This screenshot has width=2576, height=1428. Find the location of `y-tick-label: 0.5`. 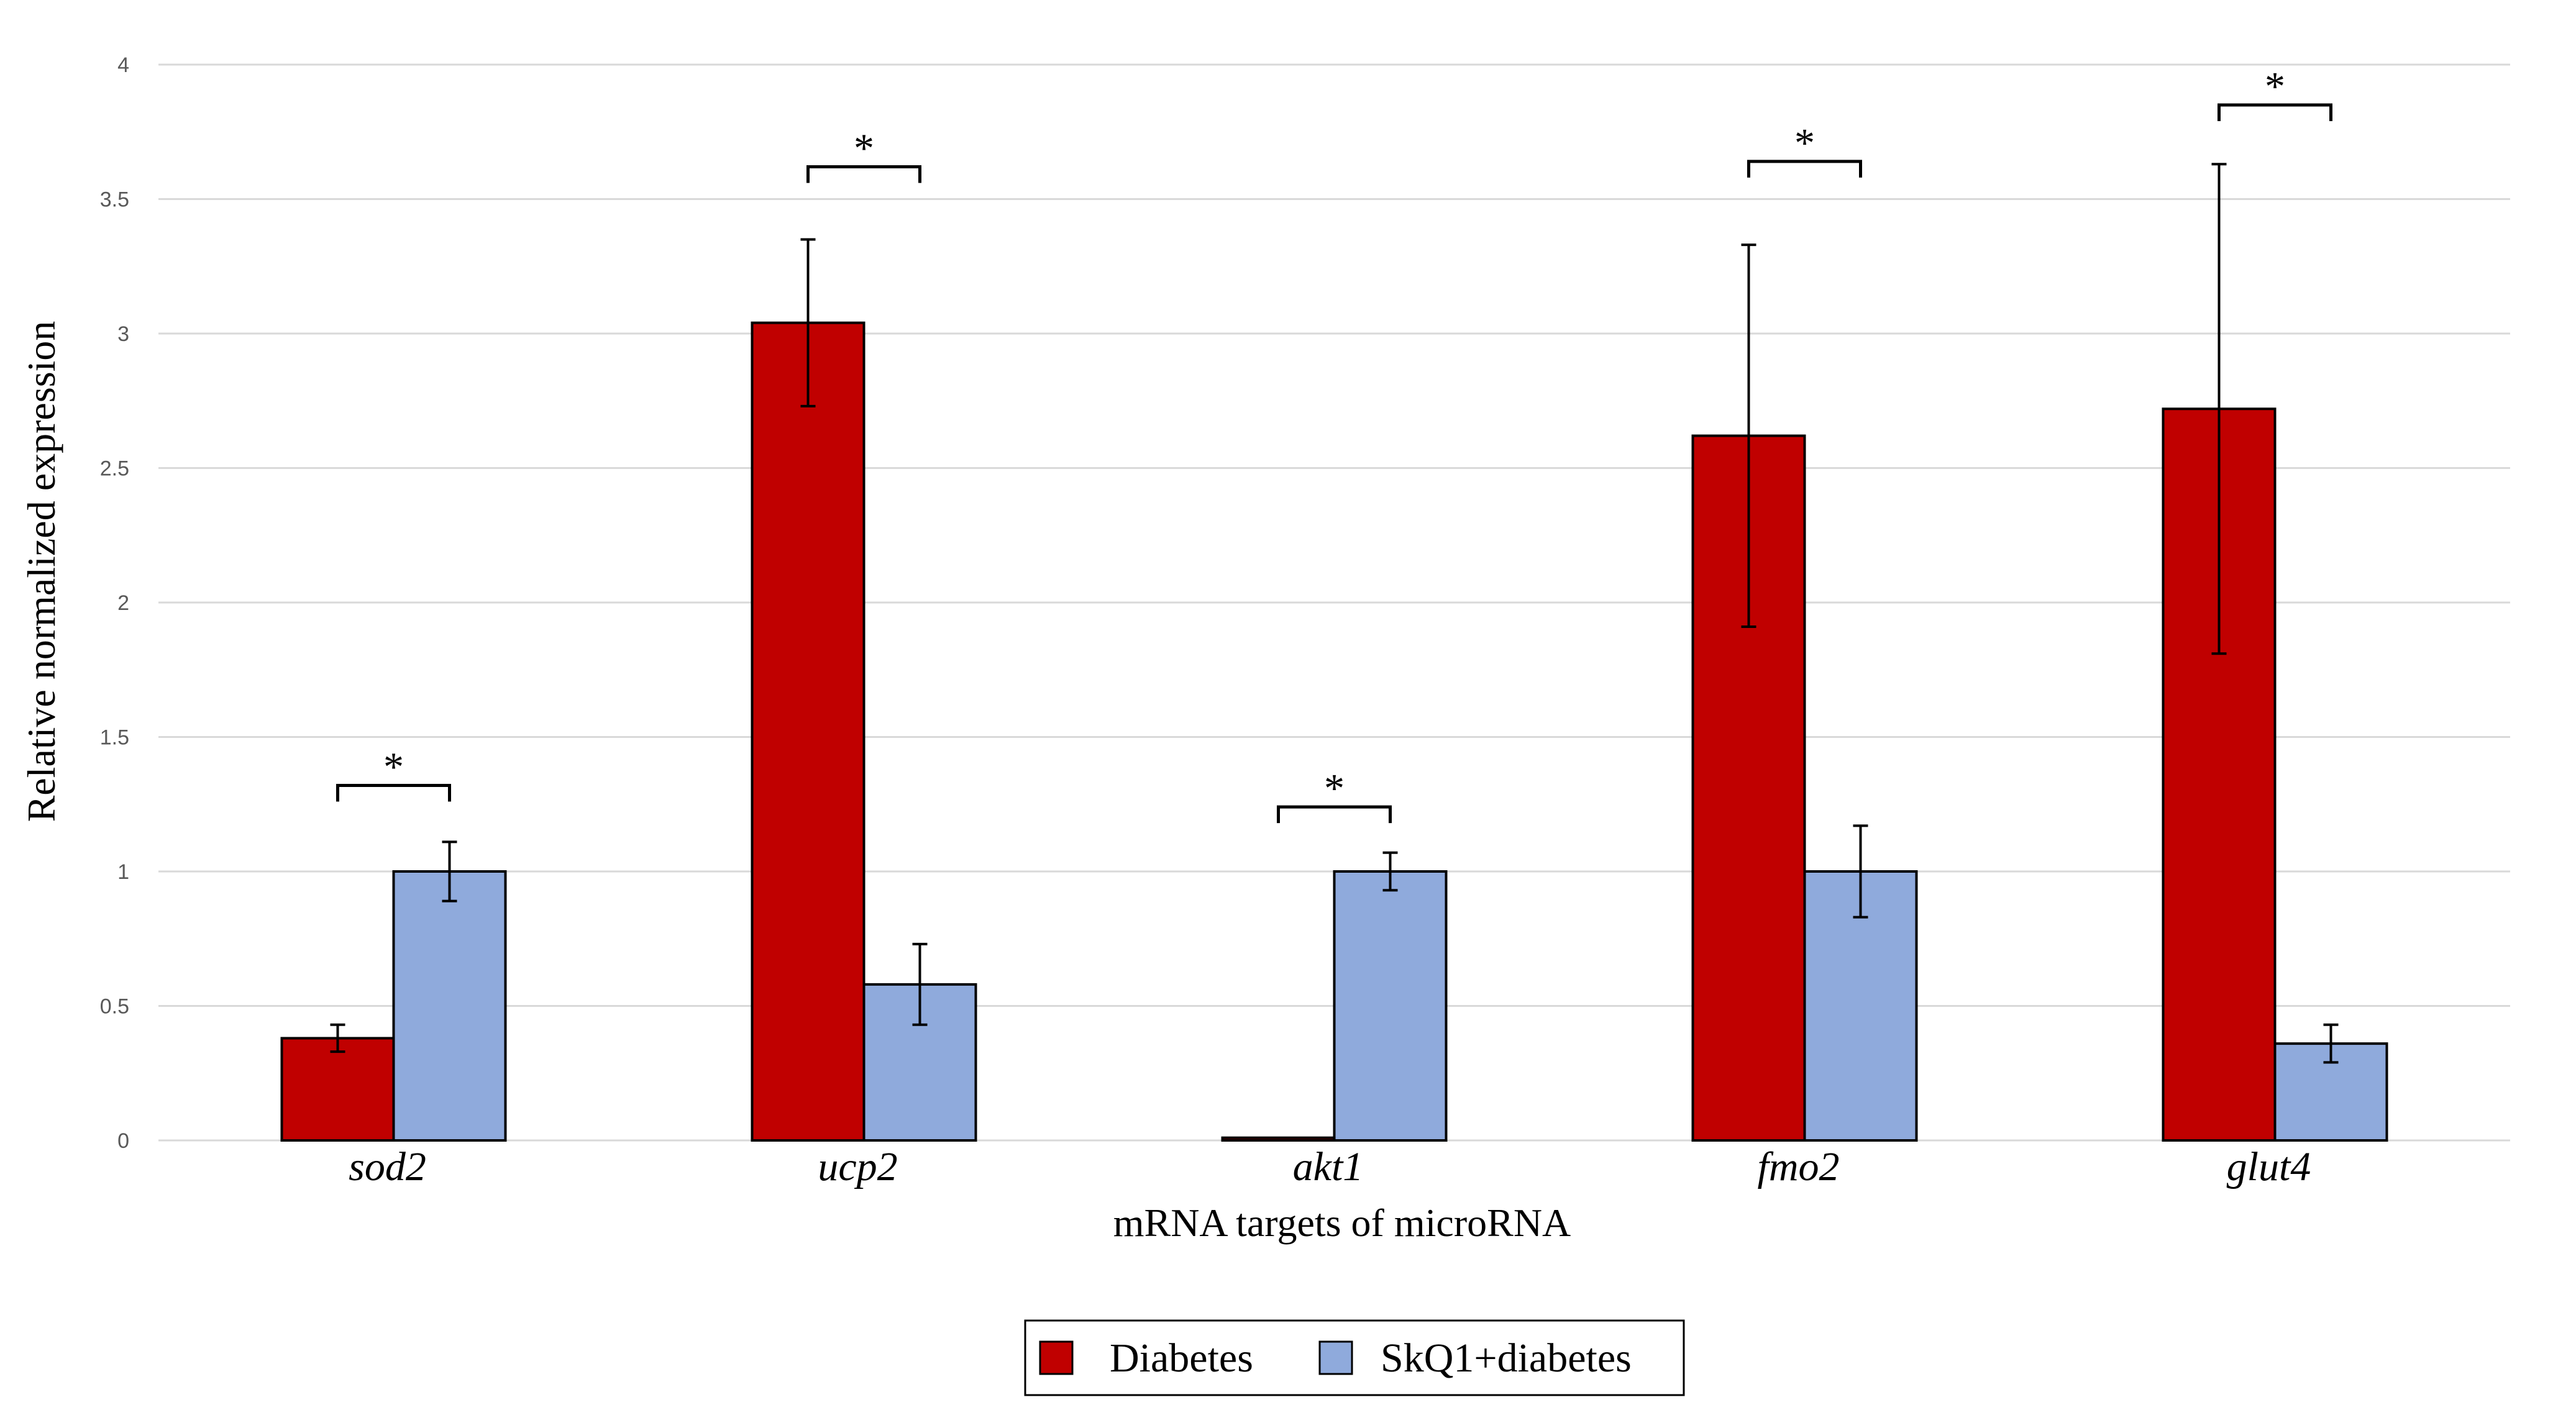

y-tick-label: 0.5 is located at coordinates (114, 1007).